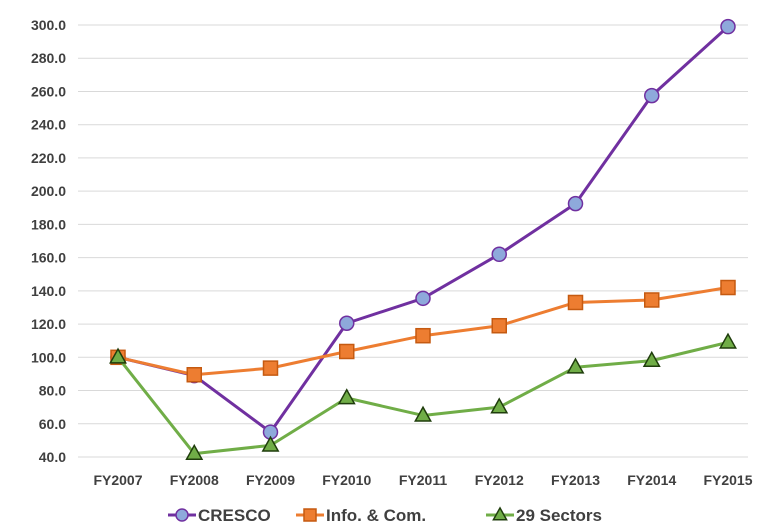 The image size is (760, 530). I want to click on x-tick-label: FY2007, so click(117, 480).